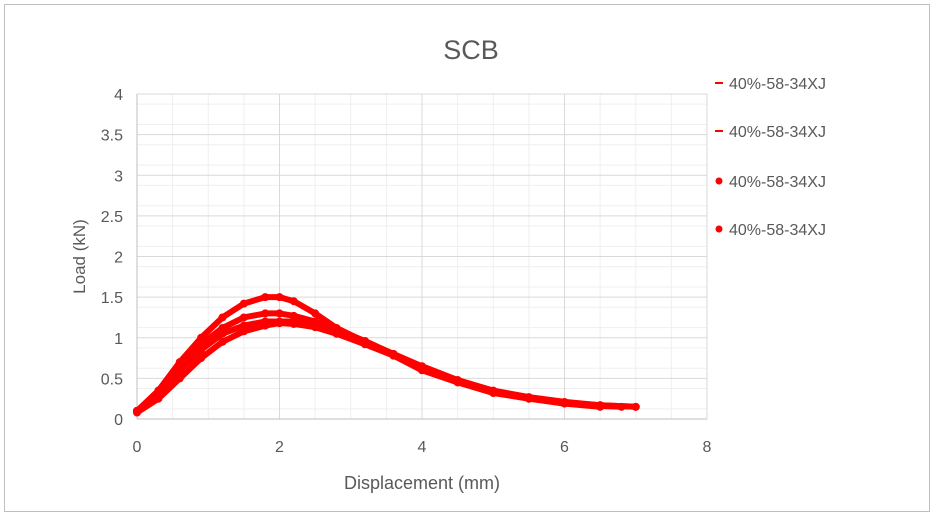  I want to click on y-tick-label: 2.5, so click(112, 217).